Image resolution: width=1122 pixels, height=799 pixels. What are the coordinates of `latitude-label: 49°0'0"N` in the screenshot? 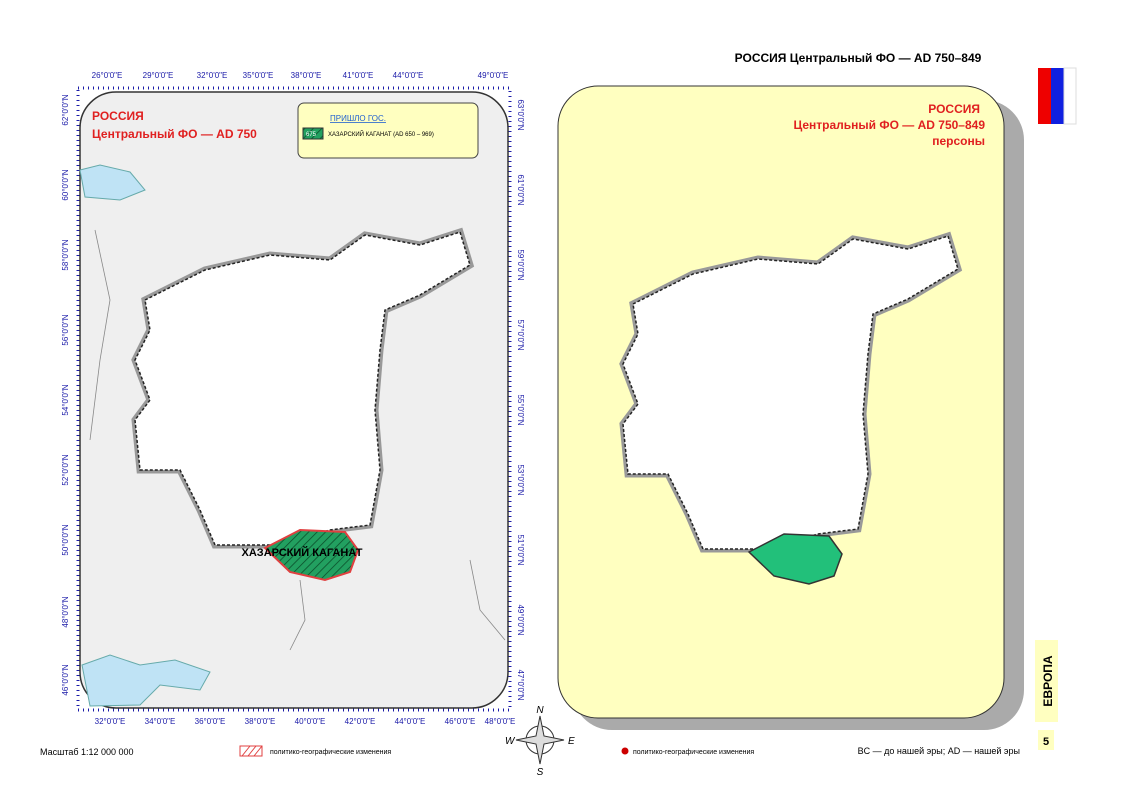 It's located at (520, 619).